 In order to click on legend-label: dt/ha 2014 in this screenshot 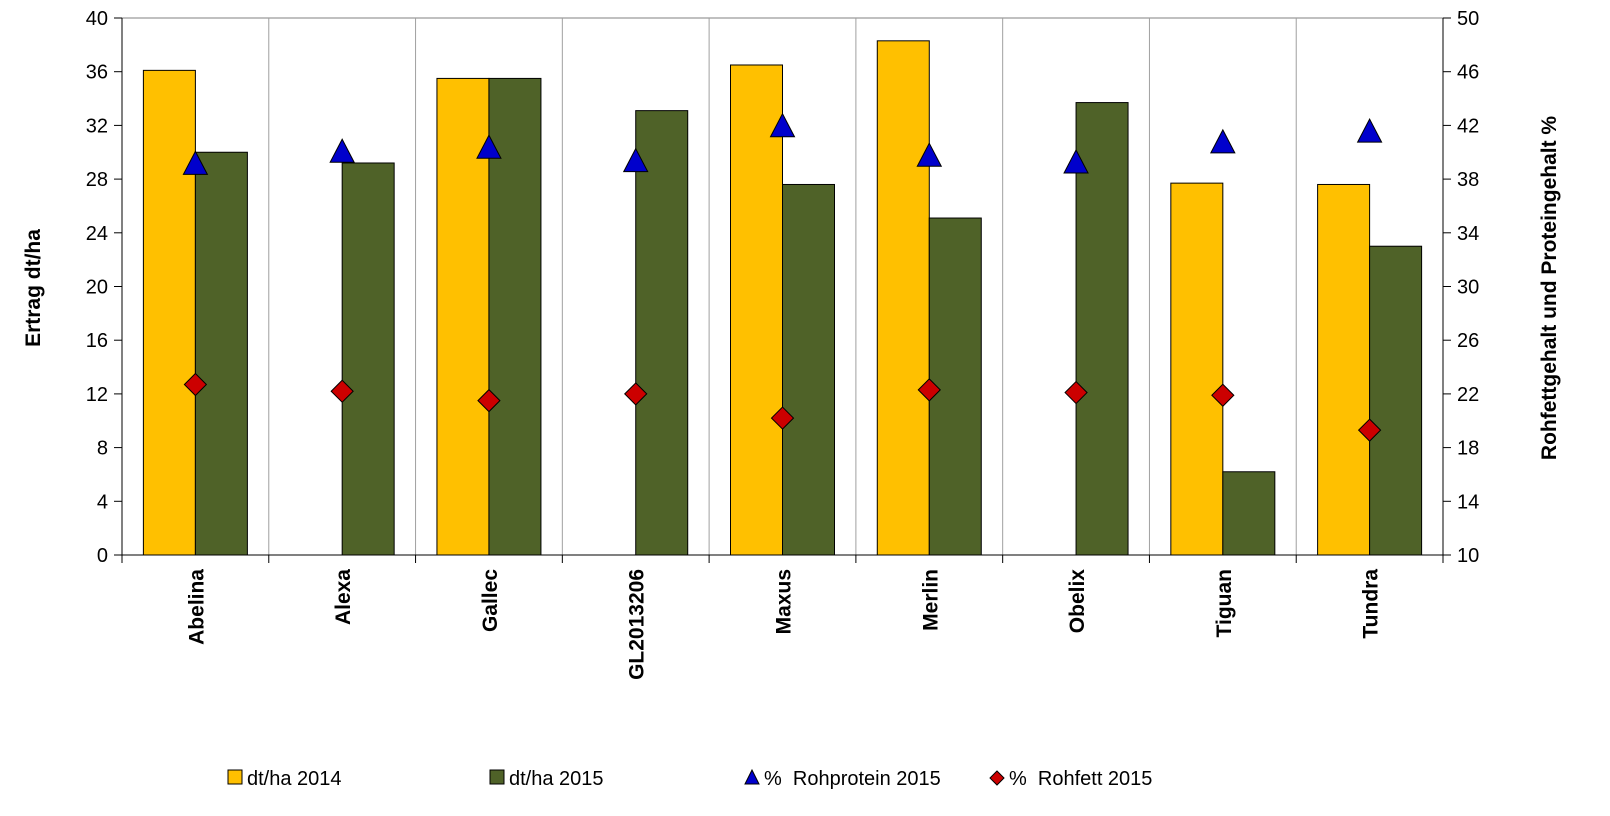, I will do `click(294, 779)`.